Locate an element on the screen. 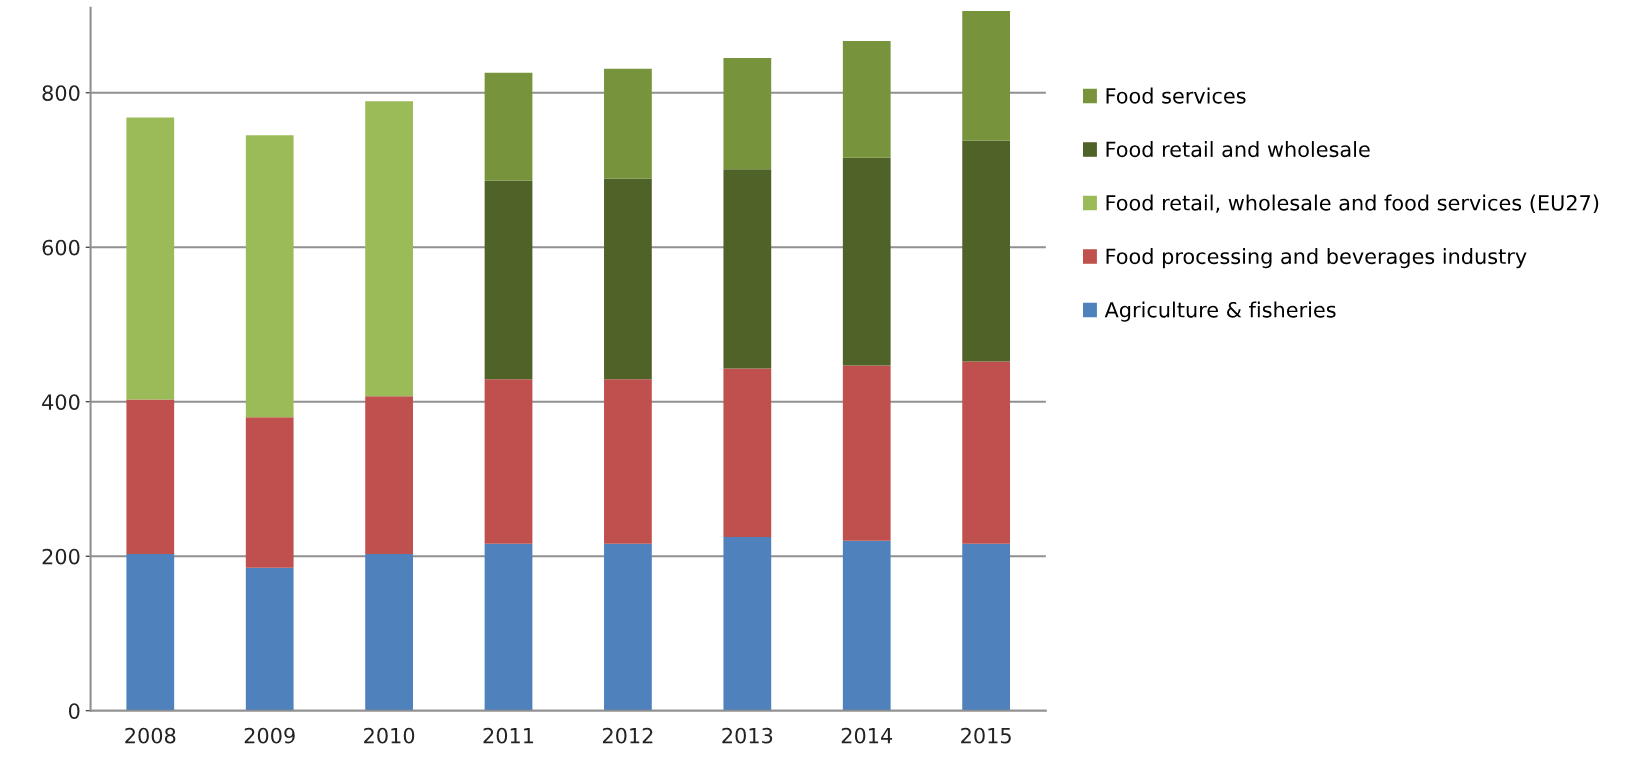 This screenshot has height=781, width=1647. x-tick-label: 2010 is located at coordinates (389, 735).